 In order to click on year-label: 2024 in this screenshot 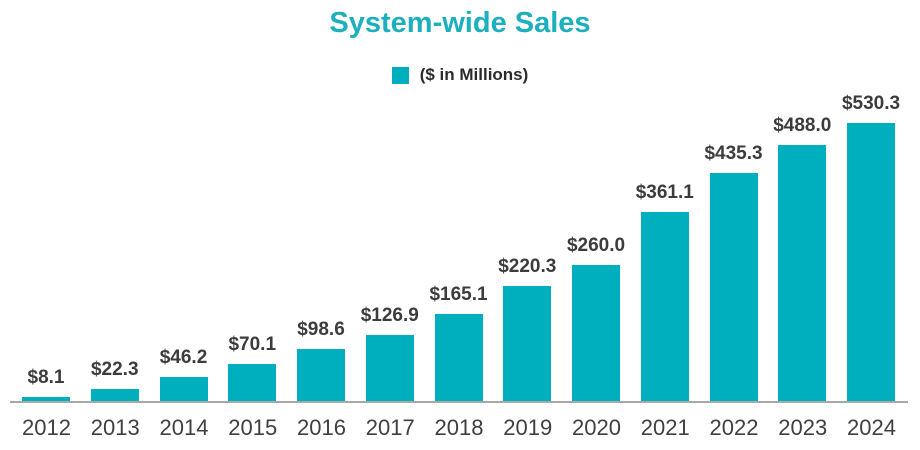, I will do `click(871, 427)`.